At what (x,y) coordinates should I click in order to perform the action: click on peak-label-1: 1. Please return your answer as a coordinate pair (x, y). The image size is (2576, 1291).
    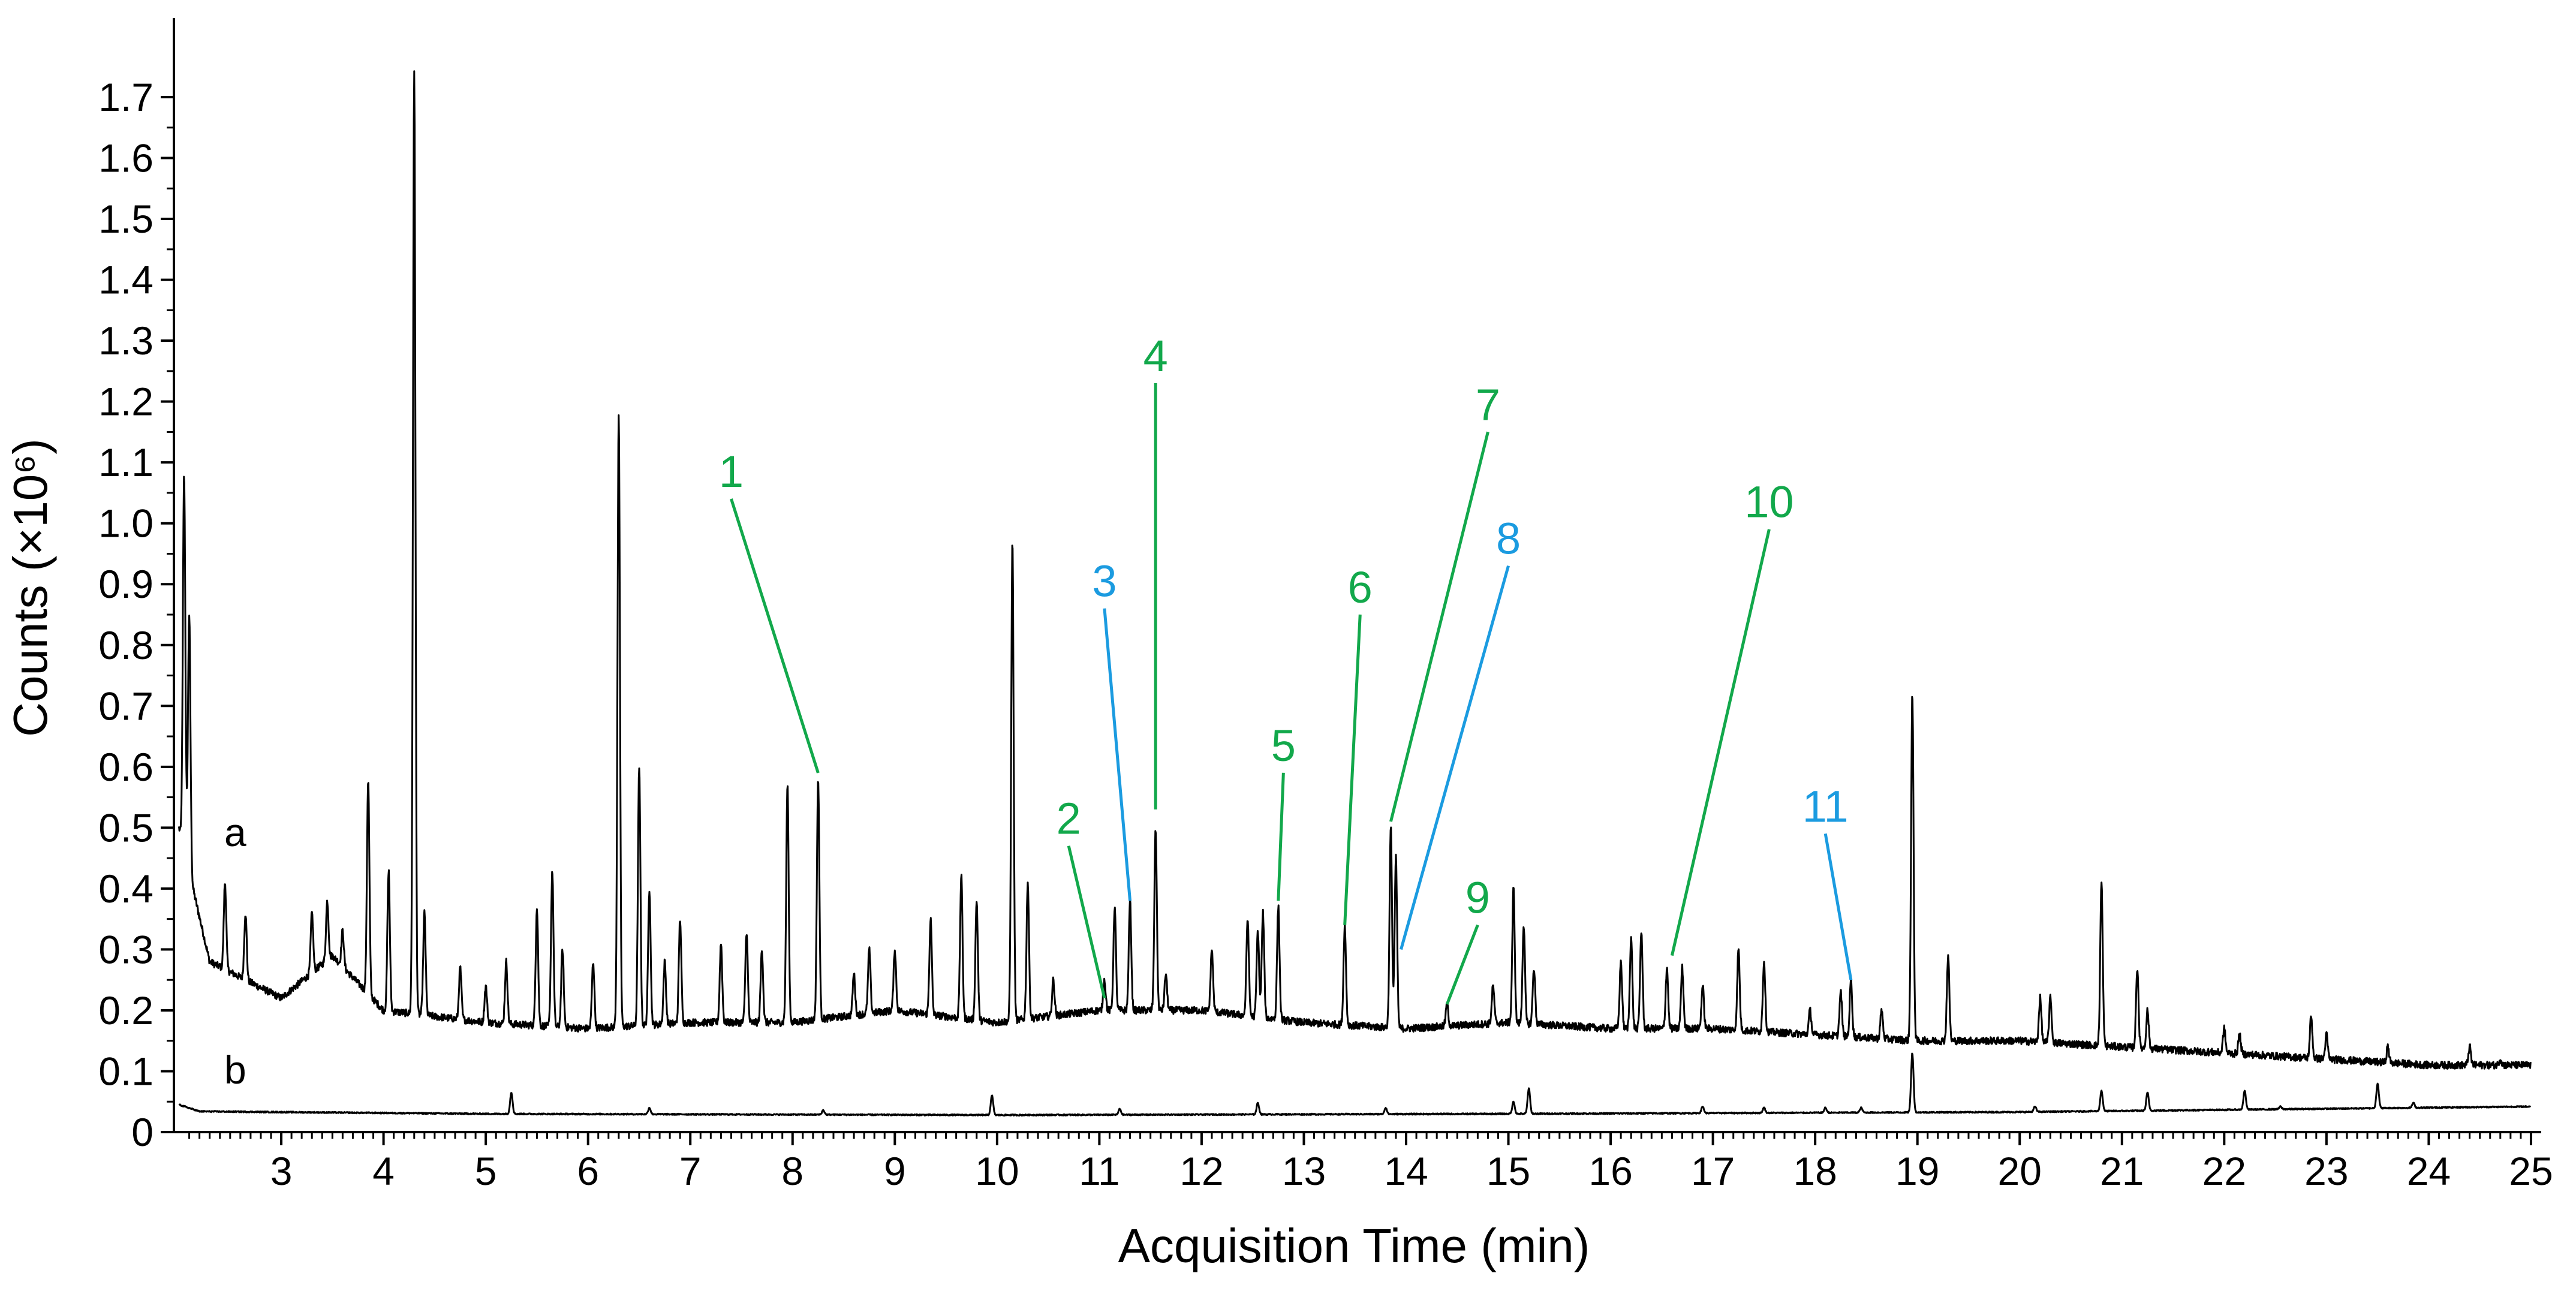
    Looking at the image, I should click on (731, 471).